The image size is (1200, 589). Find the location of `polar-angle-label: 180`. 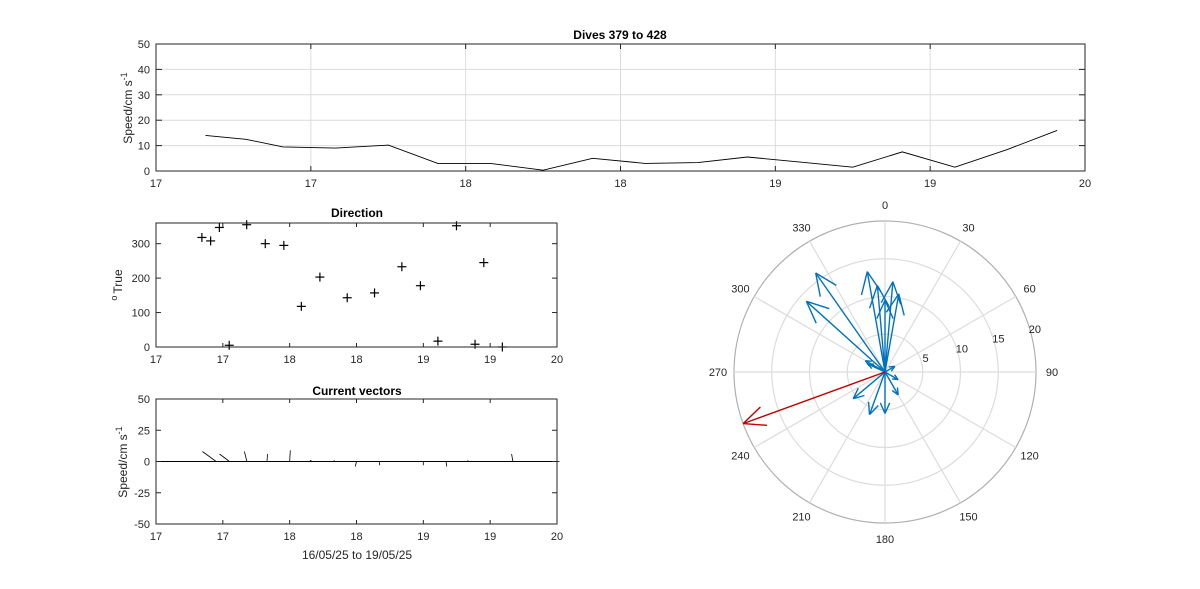

polar-angle-label: 180 is located at coordinates (885, 540).